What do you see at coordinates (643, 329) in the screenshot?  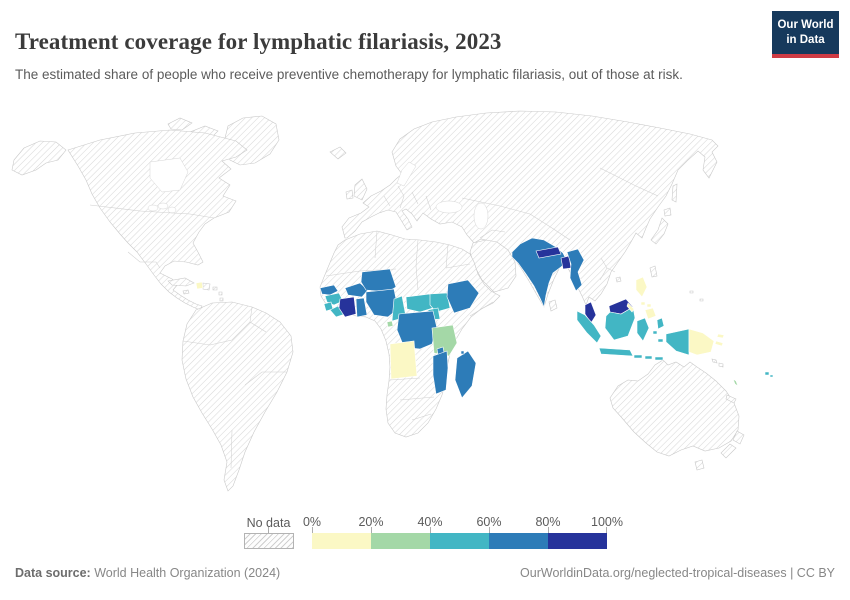 I see `country-indonesia-sulawesi` at bounding box center [643, 329].